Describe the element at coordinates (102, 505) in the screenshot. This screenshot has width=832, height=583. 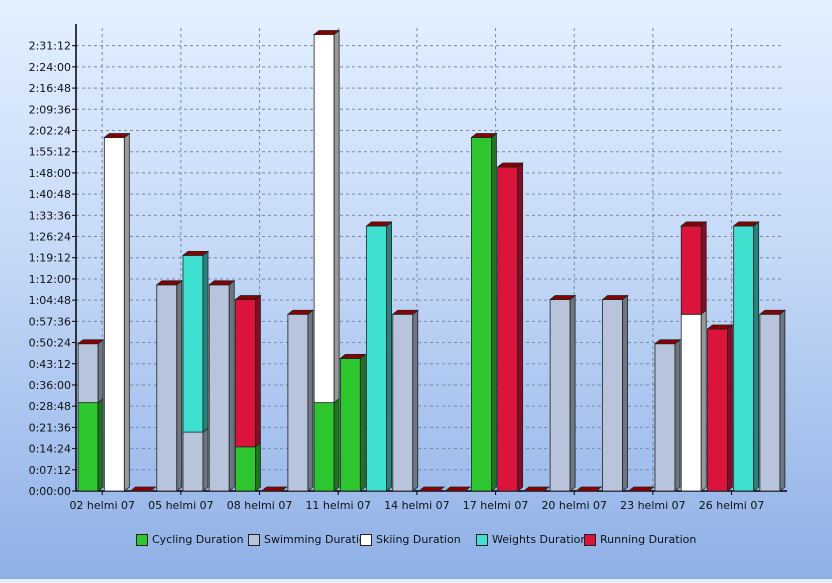
I see `x-tick-label: 02 helmi 07` at that location.